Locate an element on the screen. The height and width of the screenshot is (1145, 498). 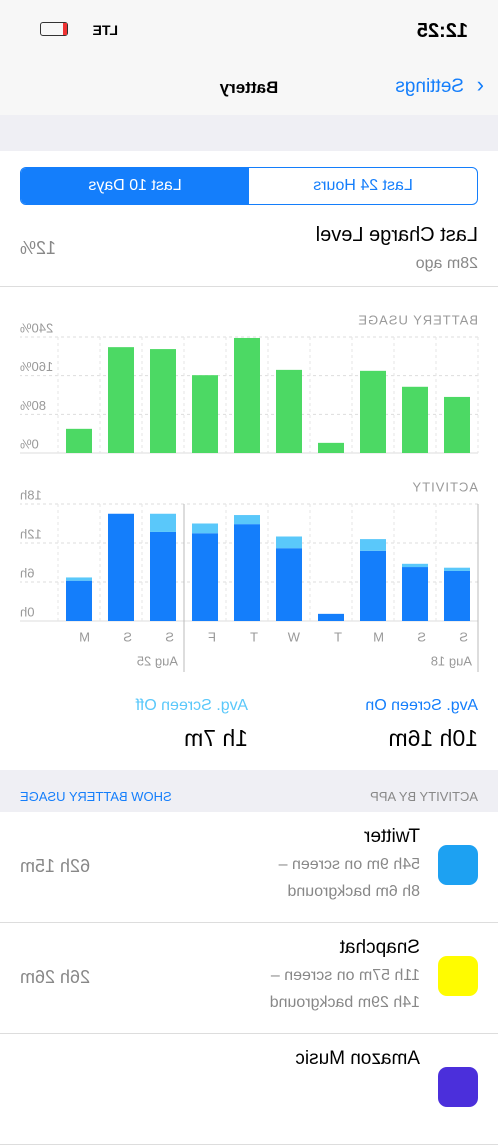
app-total: 26h 26m is located at coordinates (55, 977).